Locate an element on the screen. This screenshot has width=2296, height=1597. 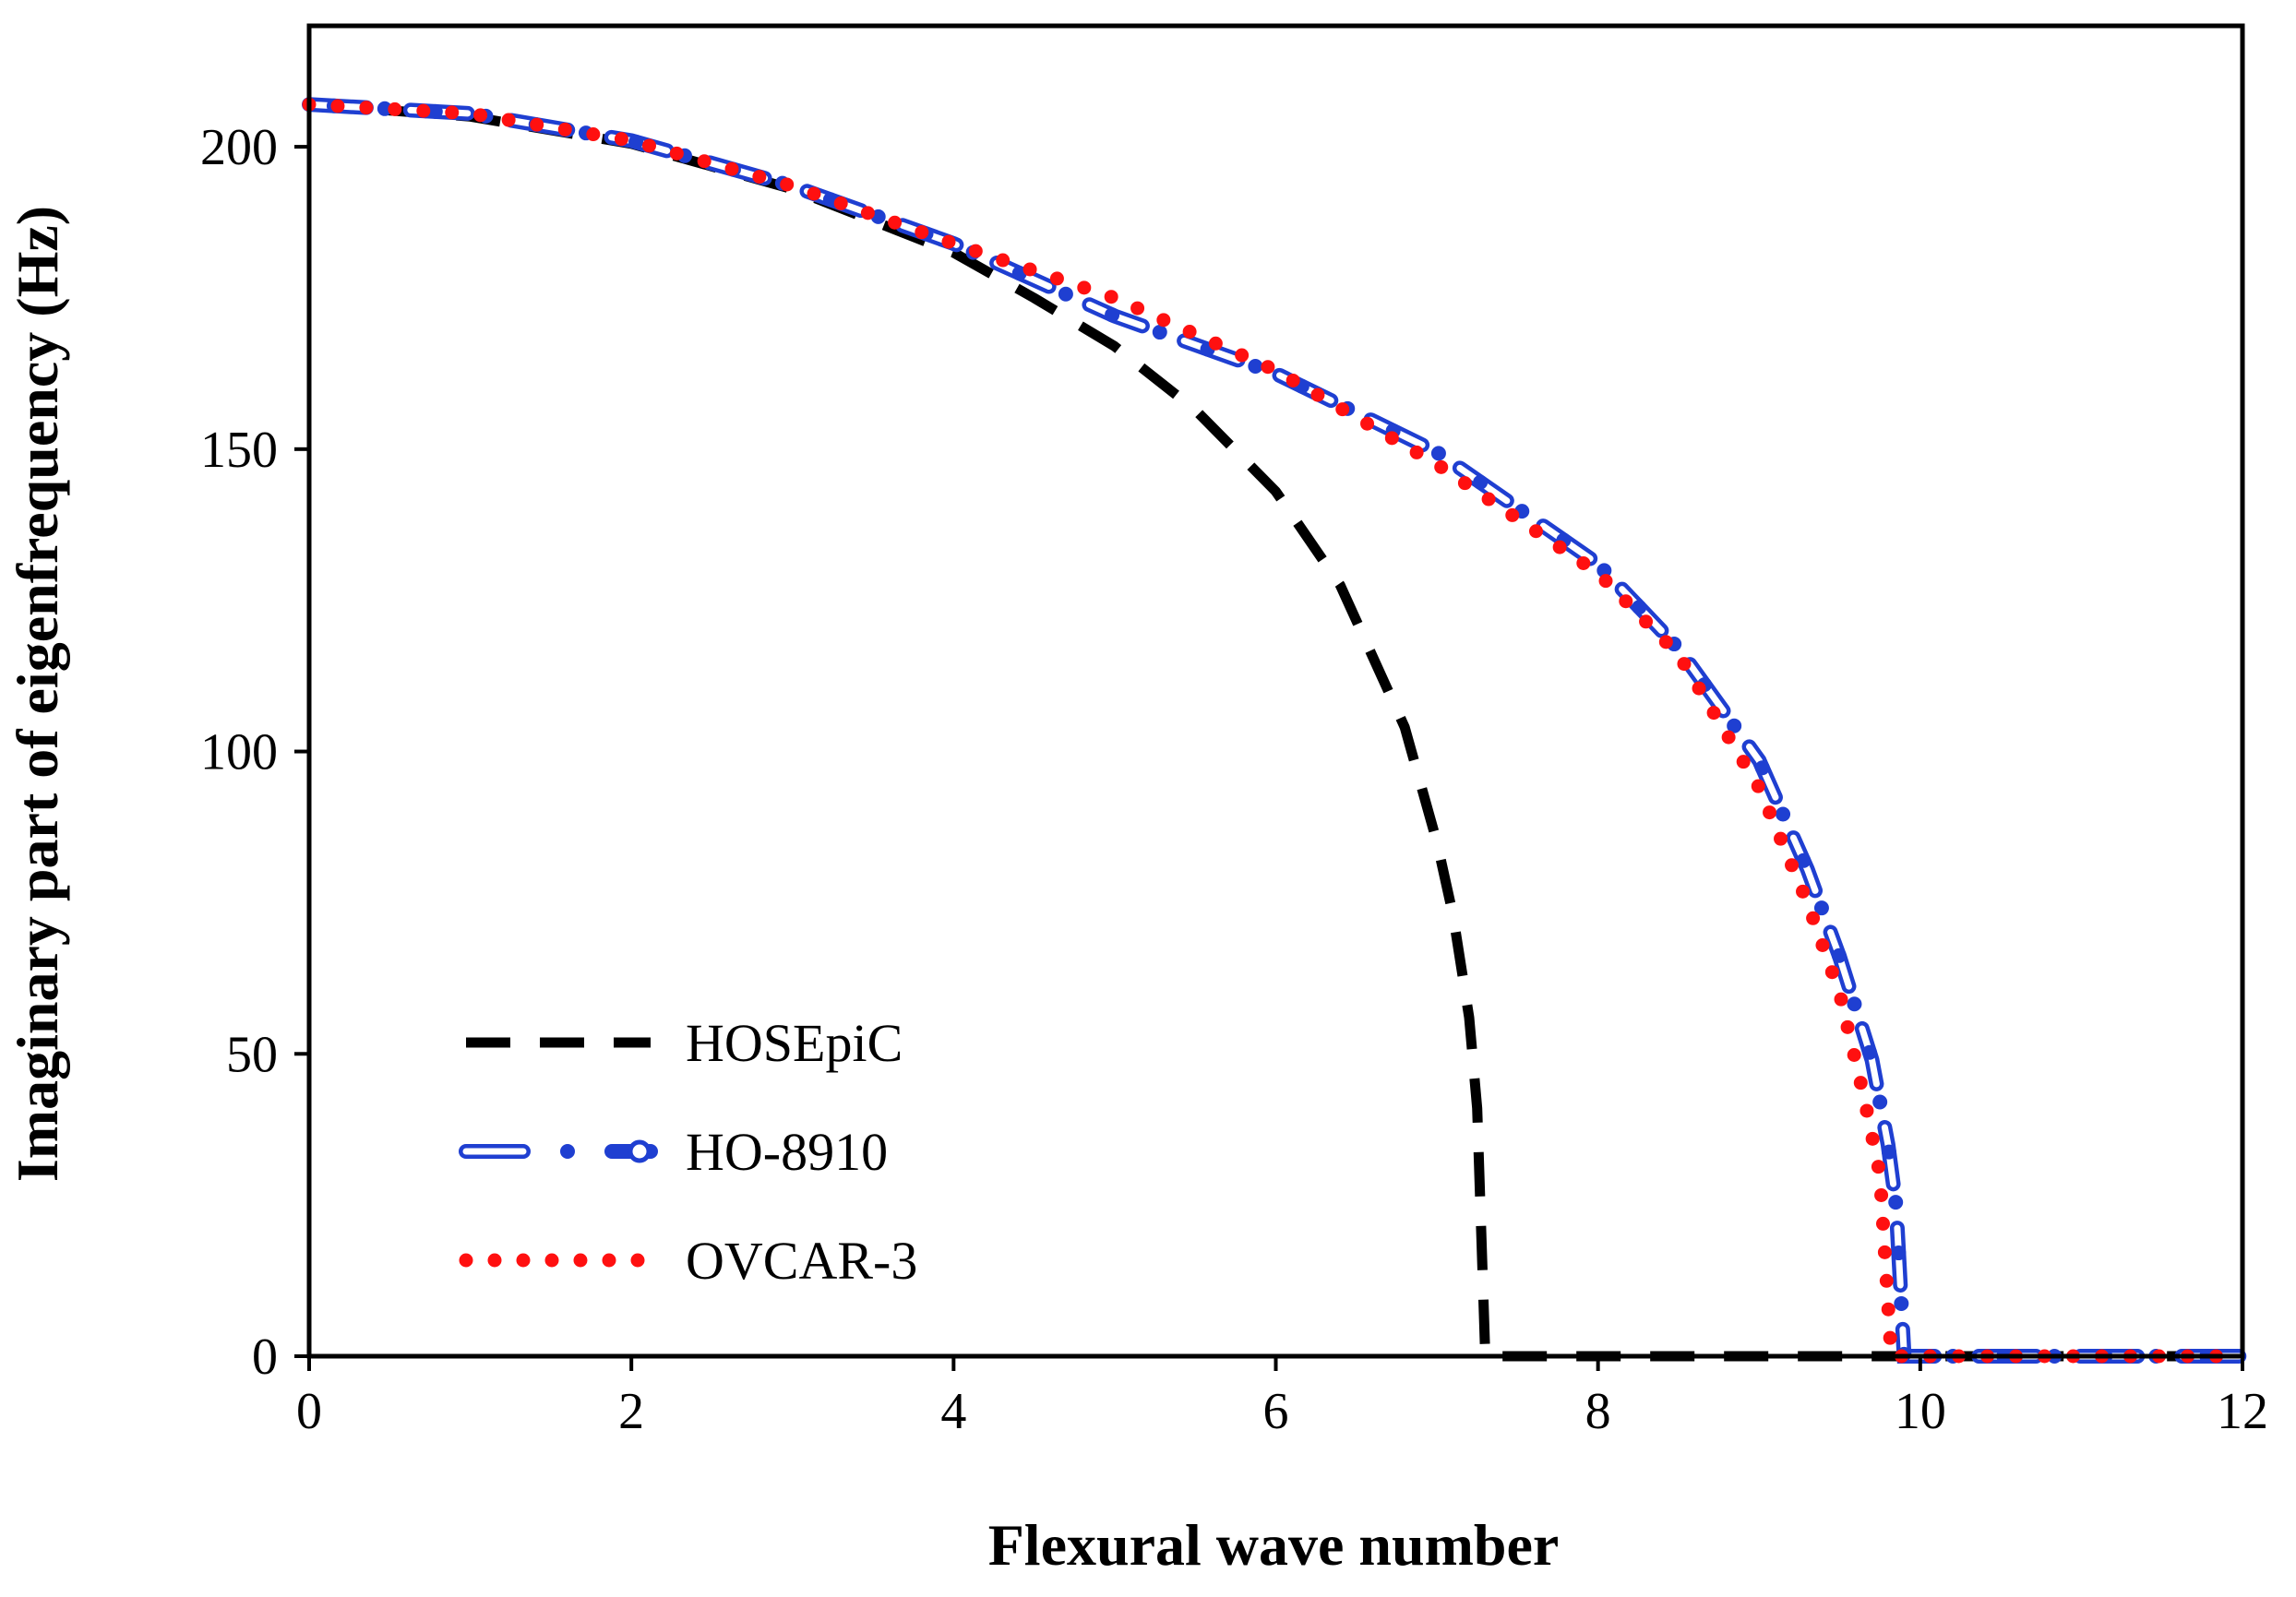
x-tick-label: 2 is located at coordinates (631, 1411).